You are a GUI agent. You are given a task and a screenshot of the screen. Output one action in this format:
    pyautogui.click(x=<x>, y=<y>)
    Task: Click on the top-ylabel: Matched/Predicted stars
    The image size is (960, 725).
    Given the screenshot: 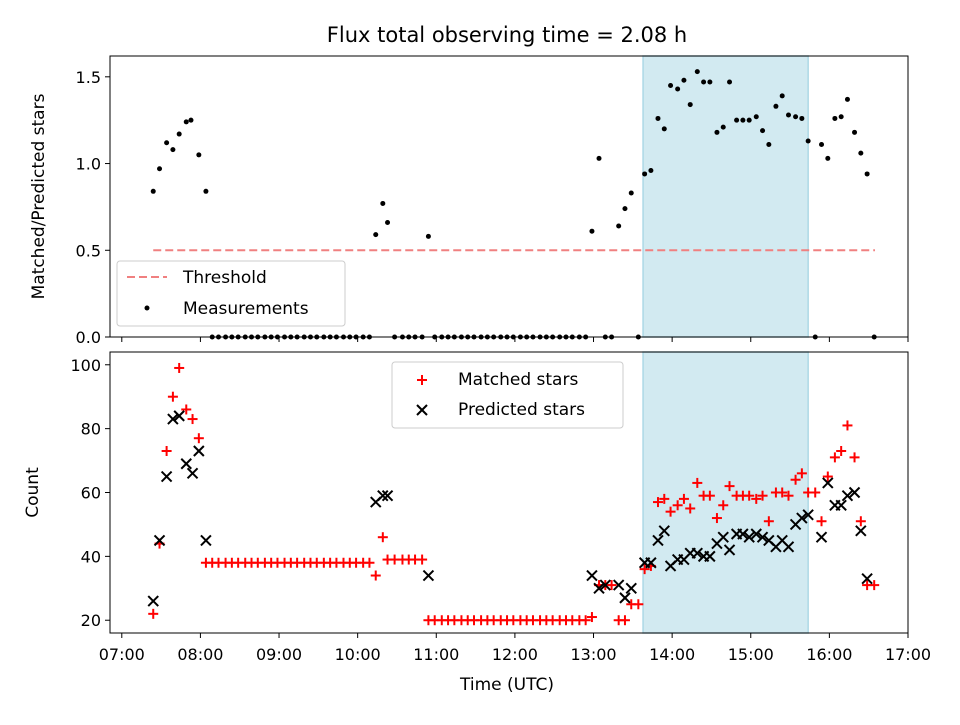 What is the action you would take?
    pyautogui.click(x=39, y=196)
    